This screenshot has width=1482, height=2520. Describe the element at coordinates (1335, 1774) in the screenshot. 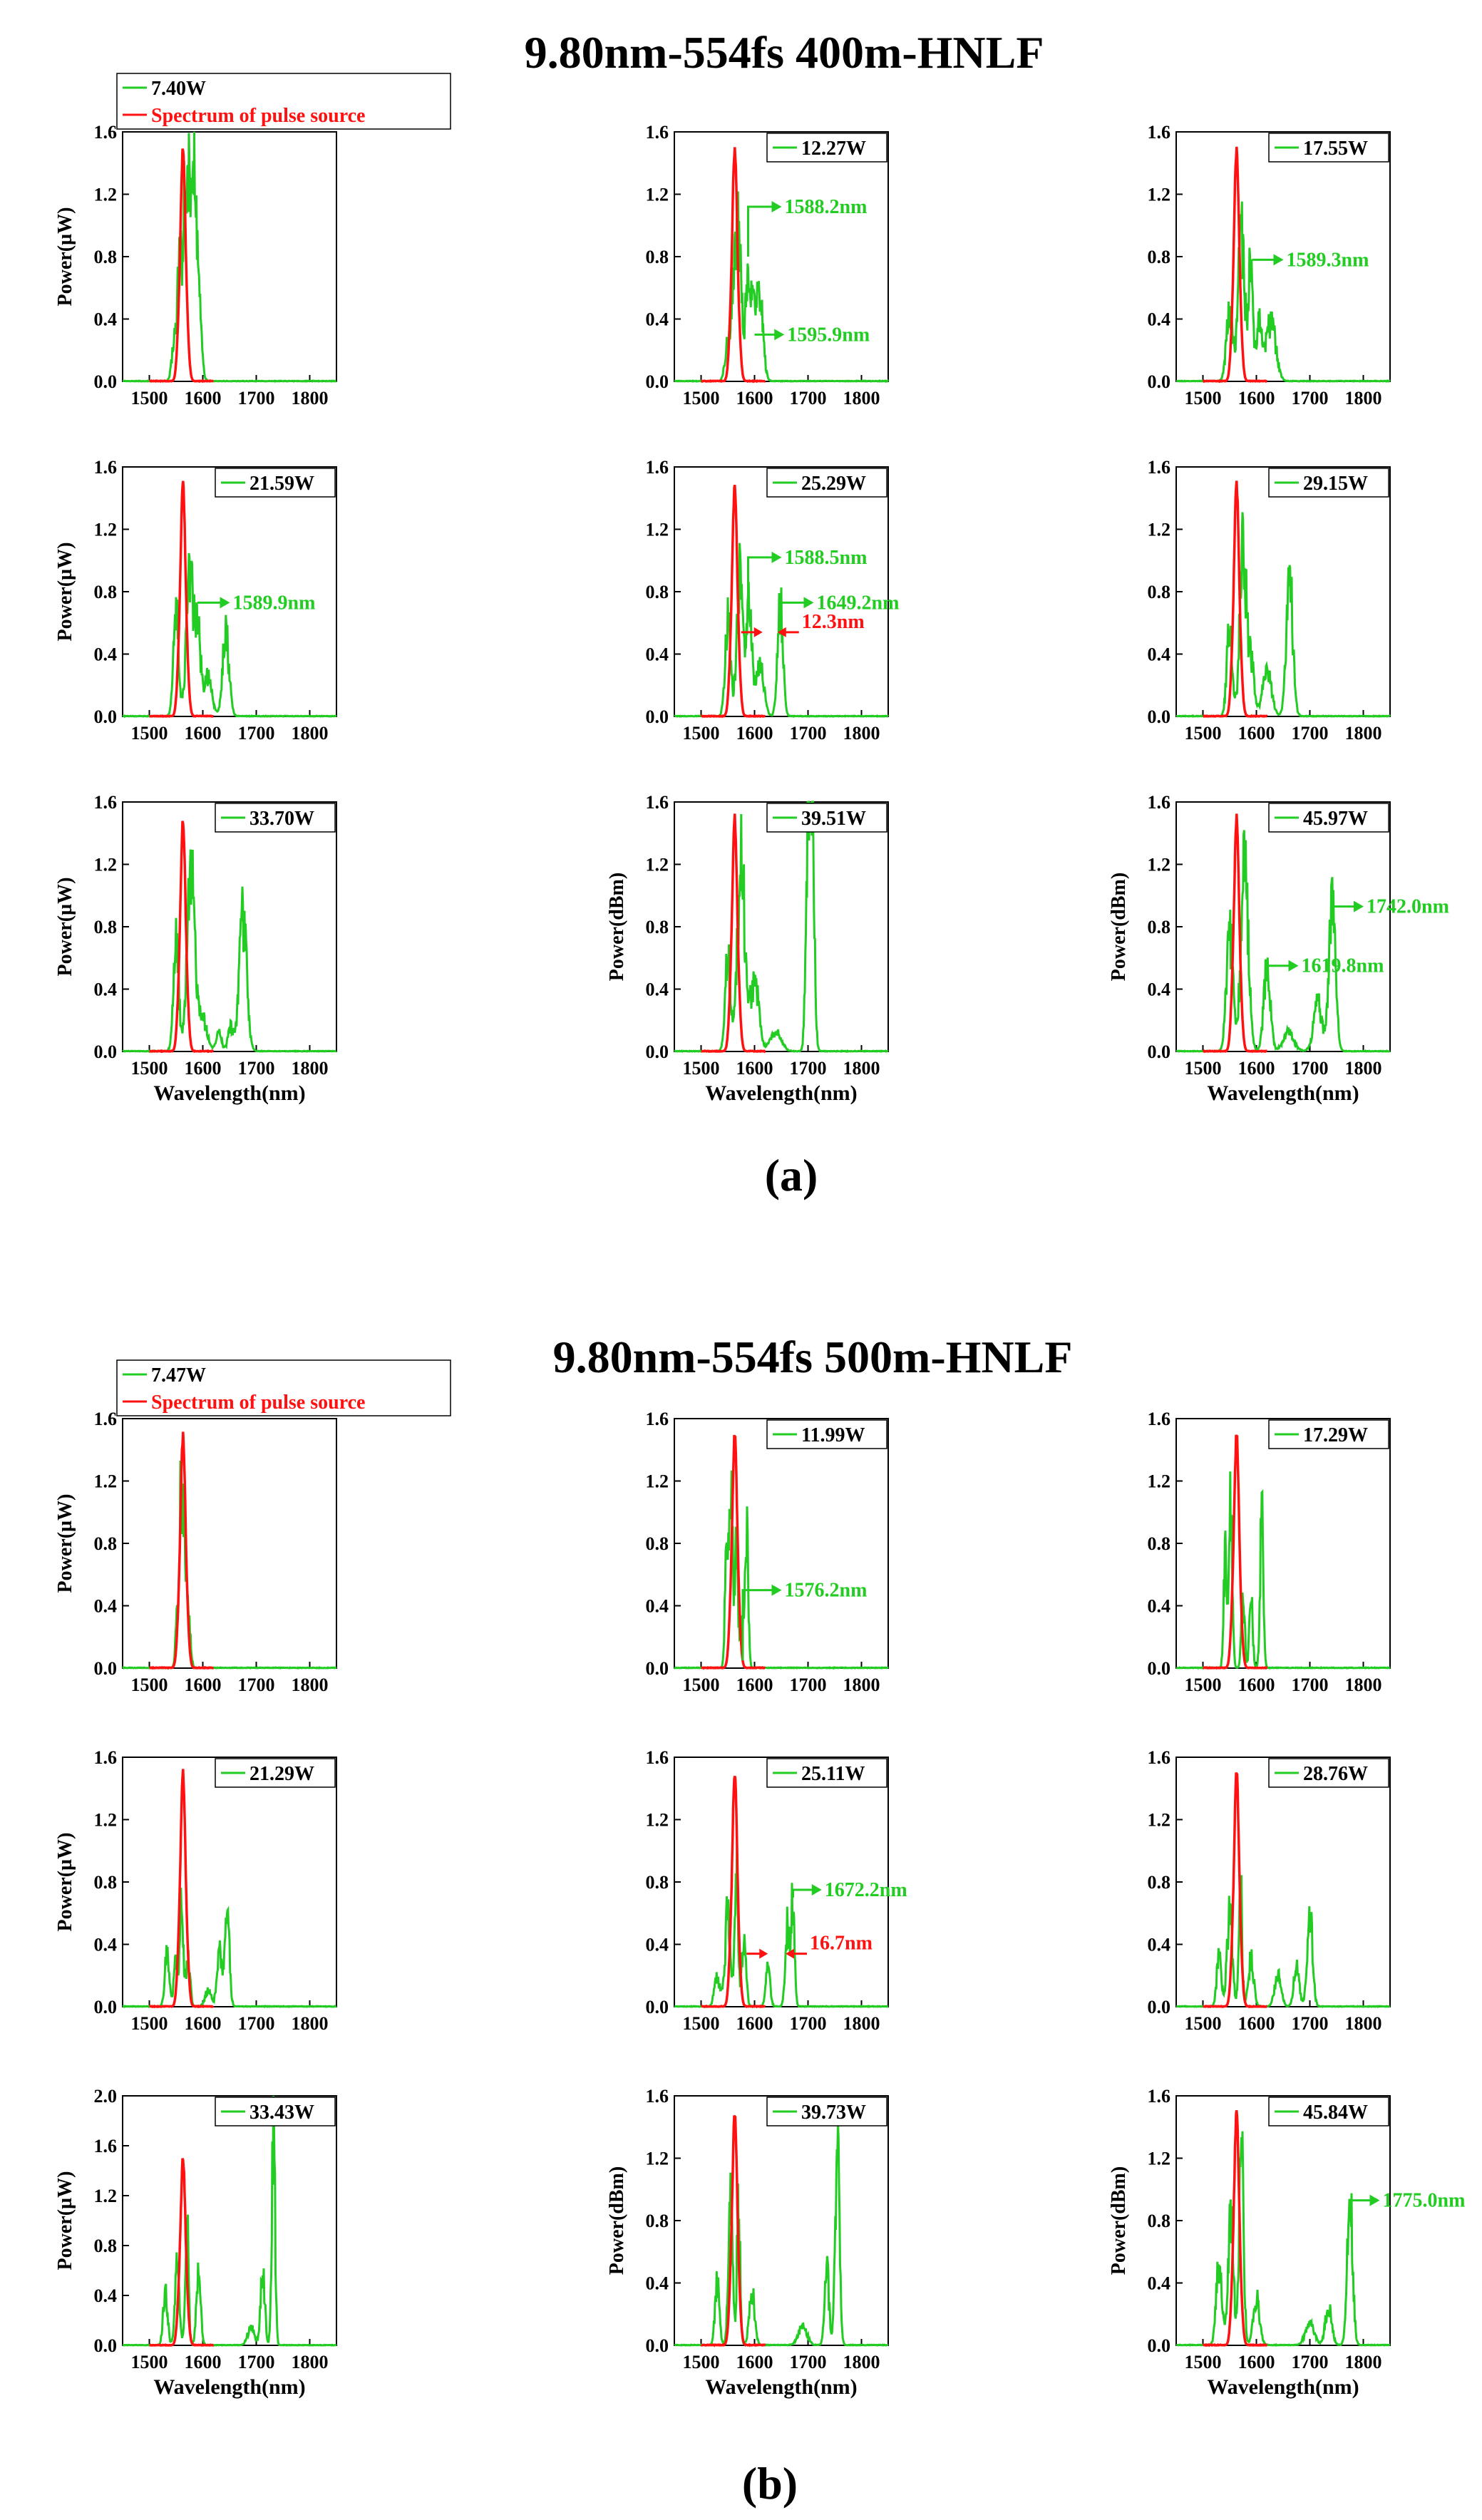

I see `legend-label: 28.76W` at that location.